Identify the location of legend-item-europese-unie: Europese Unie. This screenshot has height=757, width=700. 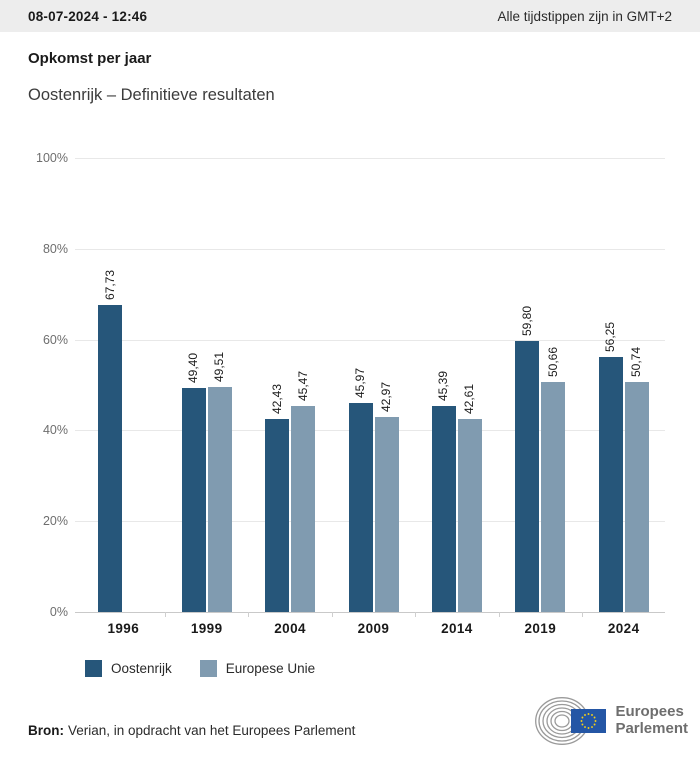
(257, 668).